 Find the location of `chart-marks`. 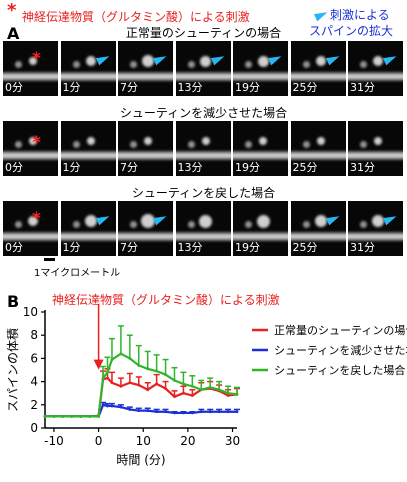

chart-marks is located at coordinates (141, 371).